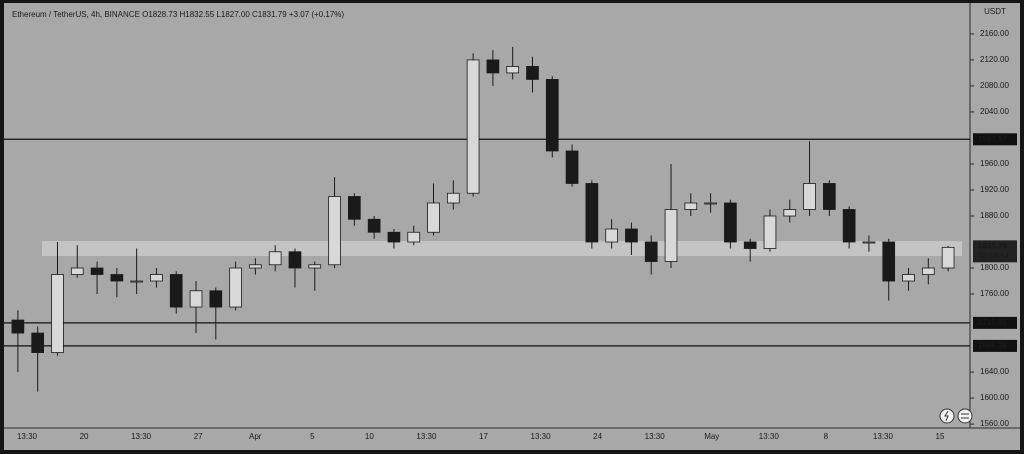  I want to click on x-tick-label: 20, so click(84, 436).